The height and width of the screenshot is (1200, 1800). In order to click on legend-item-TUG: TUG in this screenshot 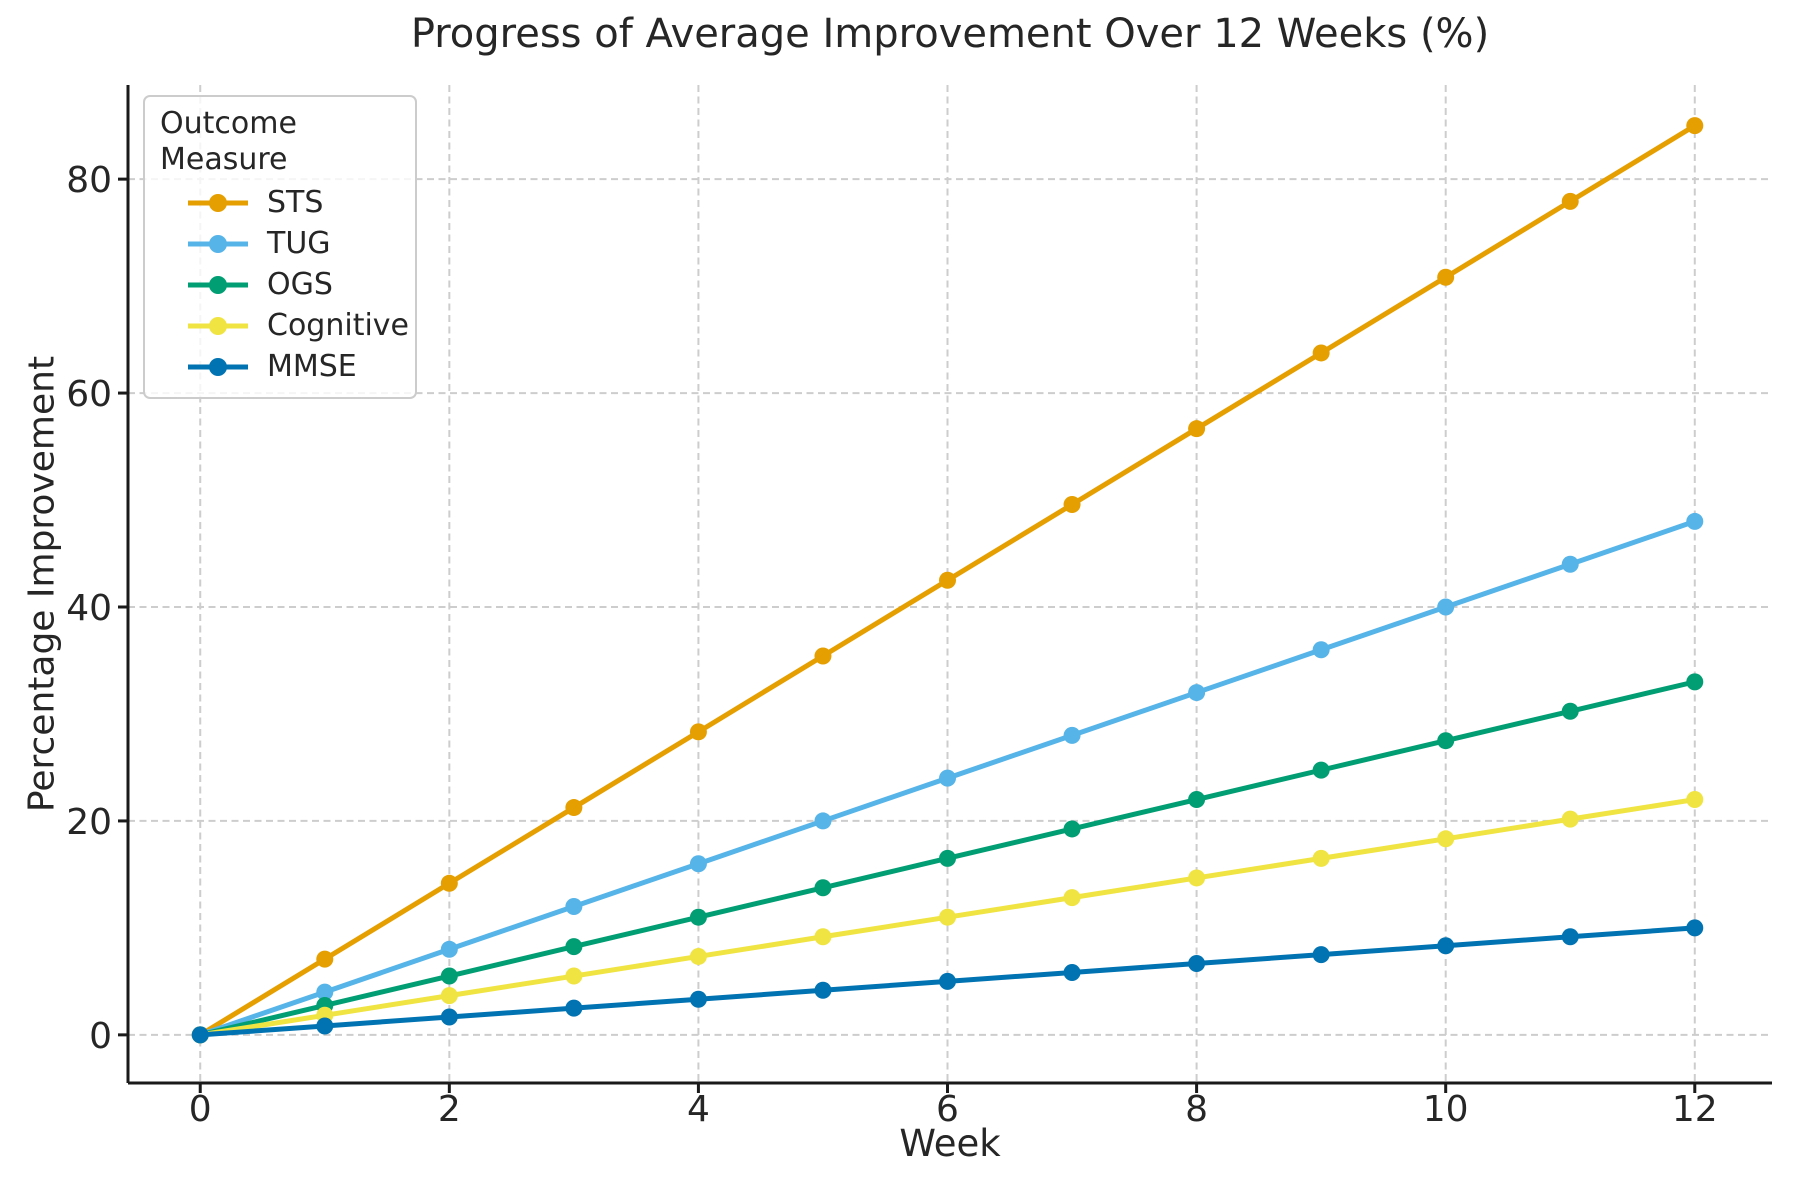, I will do `click(280, 243)`.